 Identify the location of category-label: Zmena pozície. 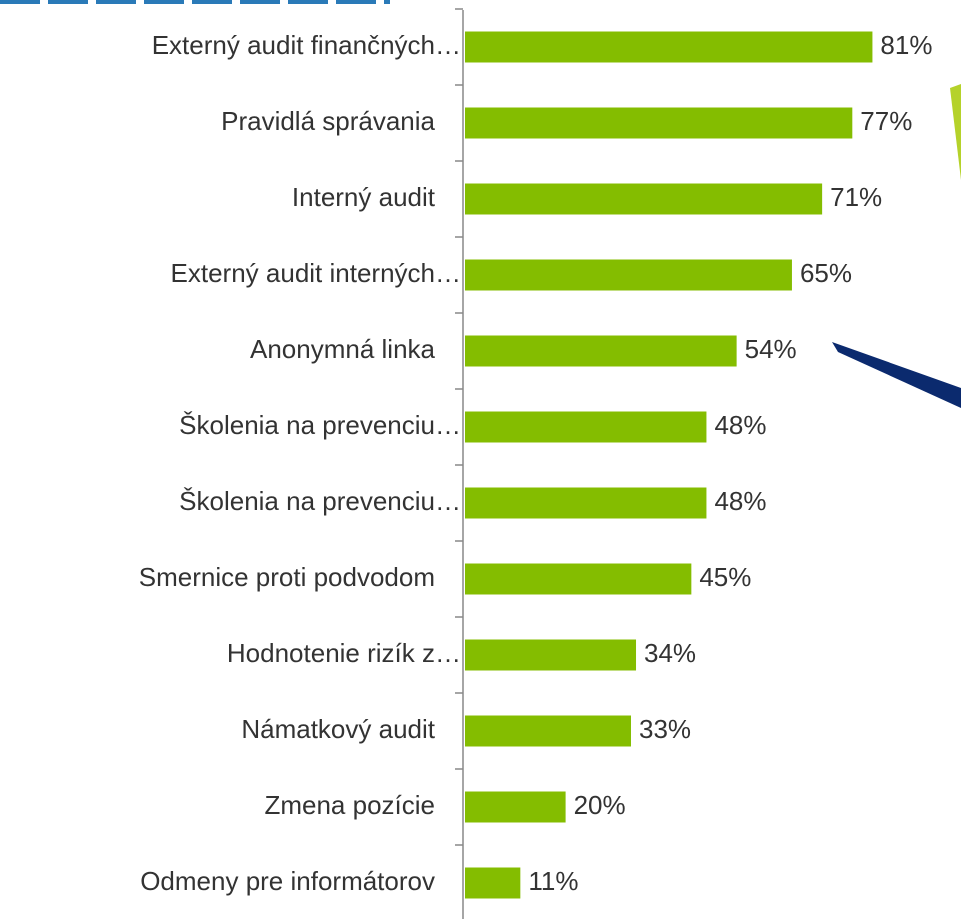
(349, 805).